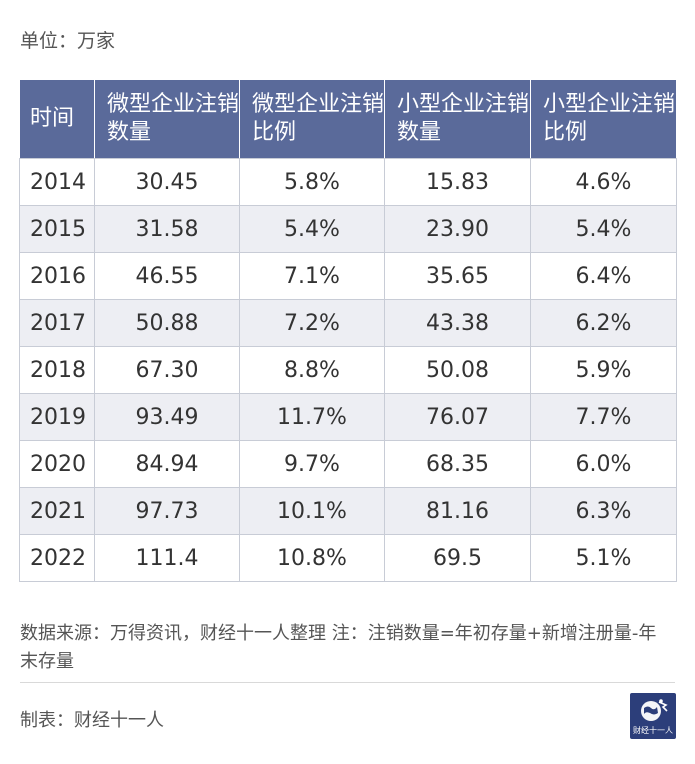  What do you see at coordinates (457, 370) in the screenshot?
I see `table-cell: 50.08` at bounding box center [457, 370].